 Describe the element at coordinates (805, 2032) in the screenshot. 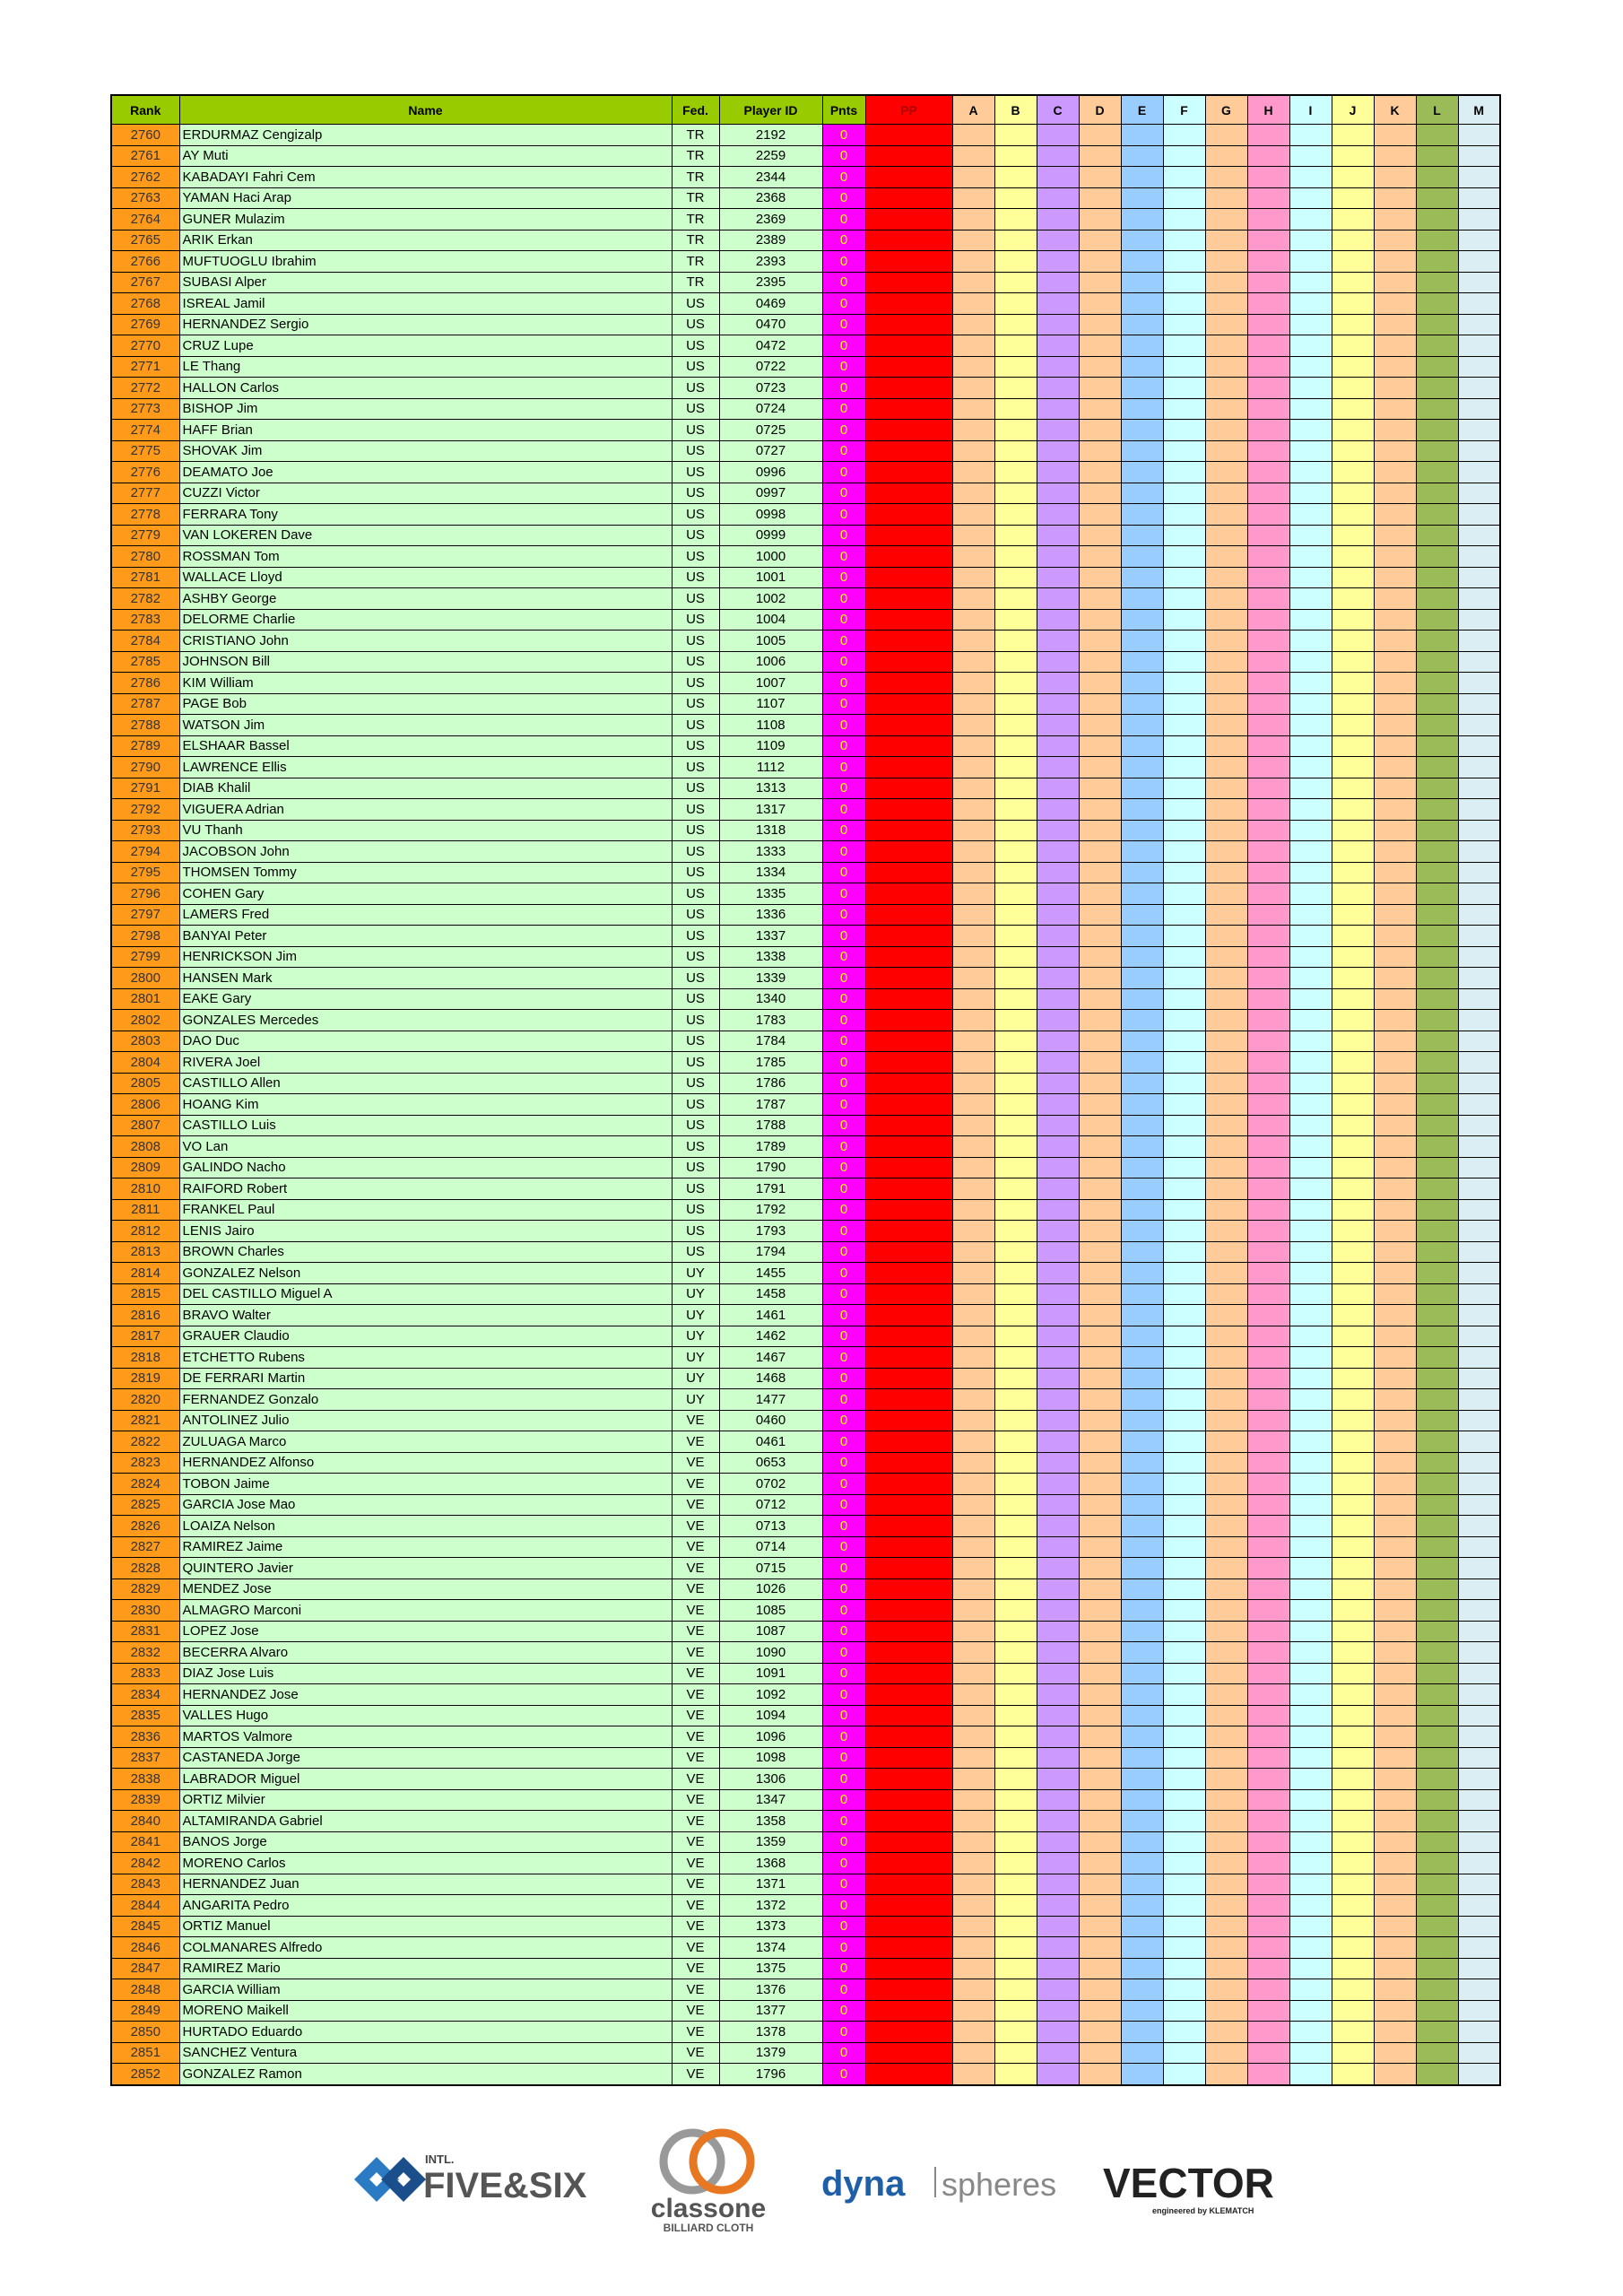

I see `player-row: 2850 HURTADO Eduardo VE 1378 0` at that location.